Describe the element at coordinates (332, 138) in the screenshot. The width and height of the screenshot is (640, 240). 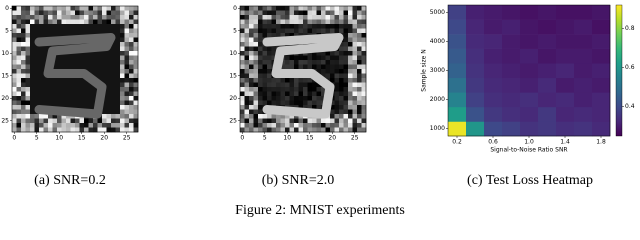
I see `x-tick-label: 20` at that location.